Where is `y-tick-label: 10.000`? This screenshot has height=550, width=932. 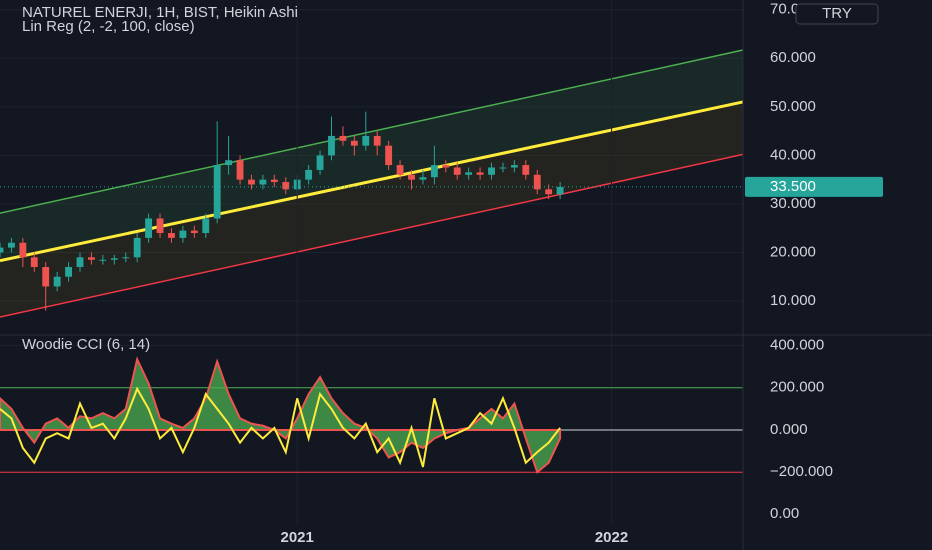 y-tick-label: 10.000 is located at coordinates (793, 300).